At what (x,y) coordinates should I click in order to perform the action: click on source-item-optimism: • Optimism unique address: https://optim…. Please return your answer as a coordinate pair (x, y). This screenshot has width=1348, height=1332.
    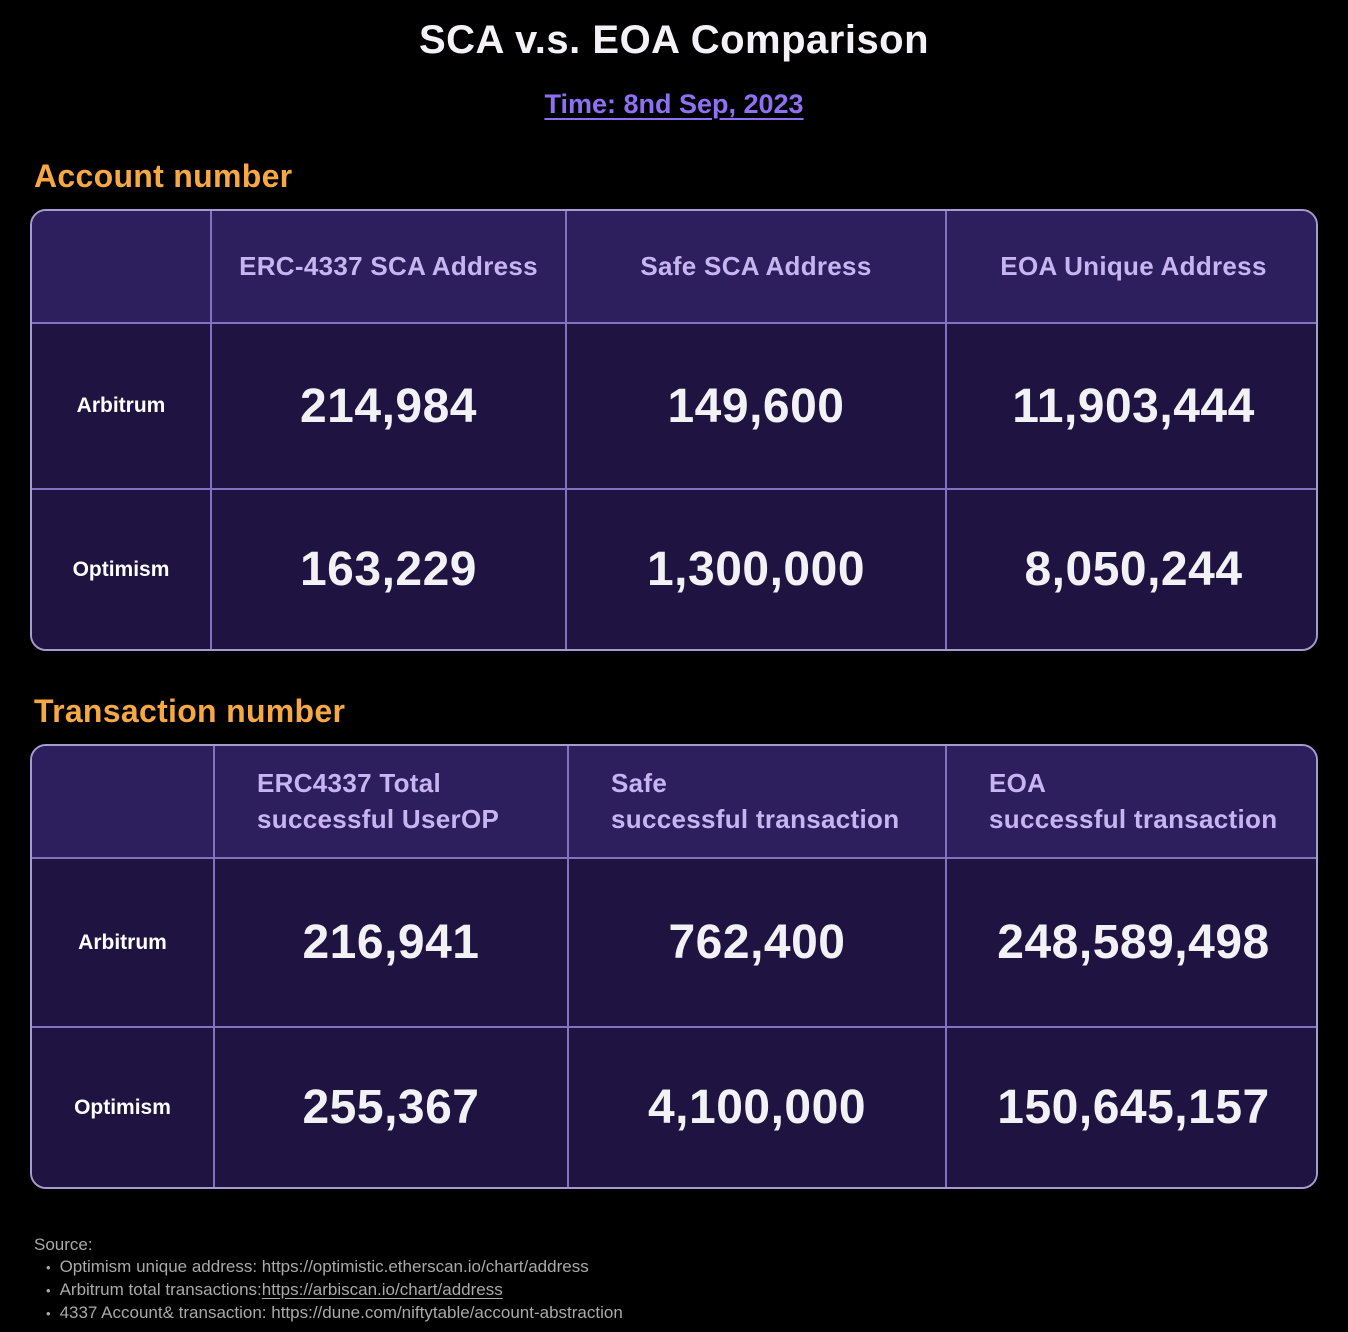
    Looking at the image, I should click on (697, 1267).